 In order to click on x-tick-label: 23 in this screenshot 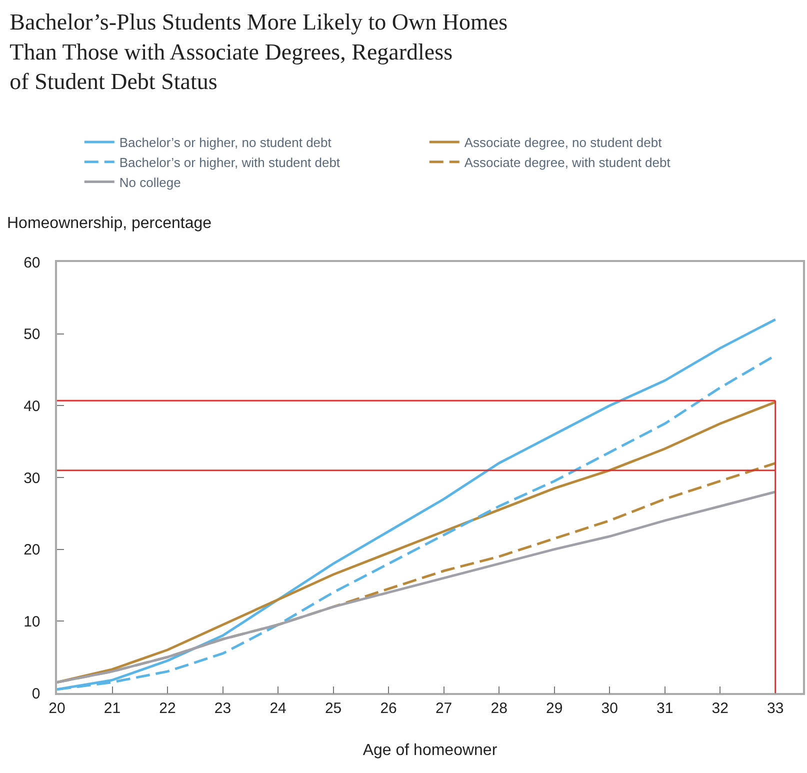, I will do `click(223, 708)`.